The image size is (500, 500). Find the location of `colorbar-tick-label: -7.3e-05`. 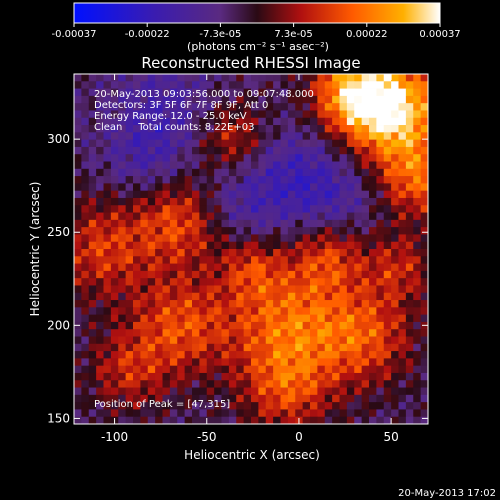

colorbar-tick-label: -7.3e-05 is located at coordinates (220, 34).